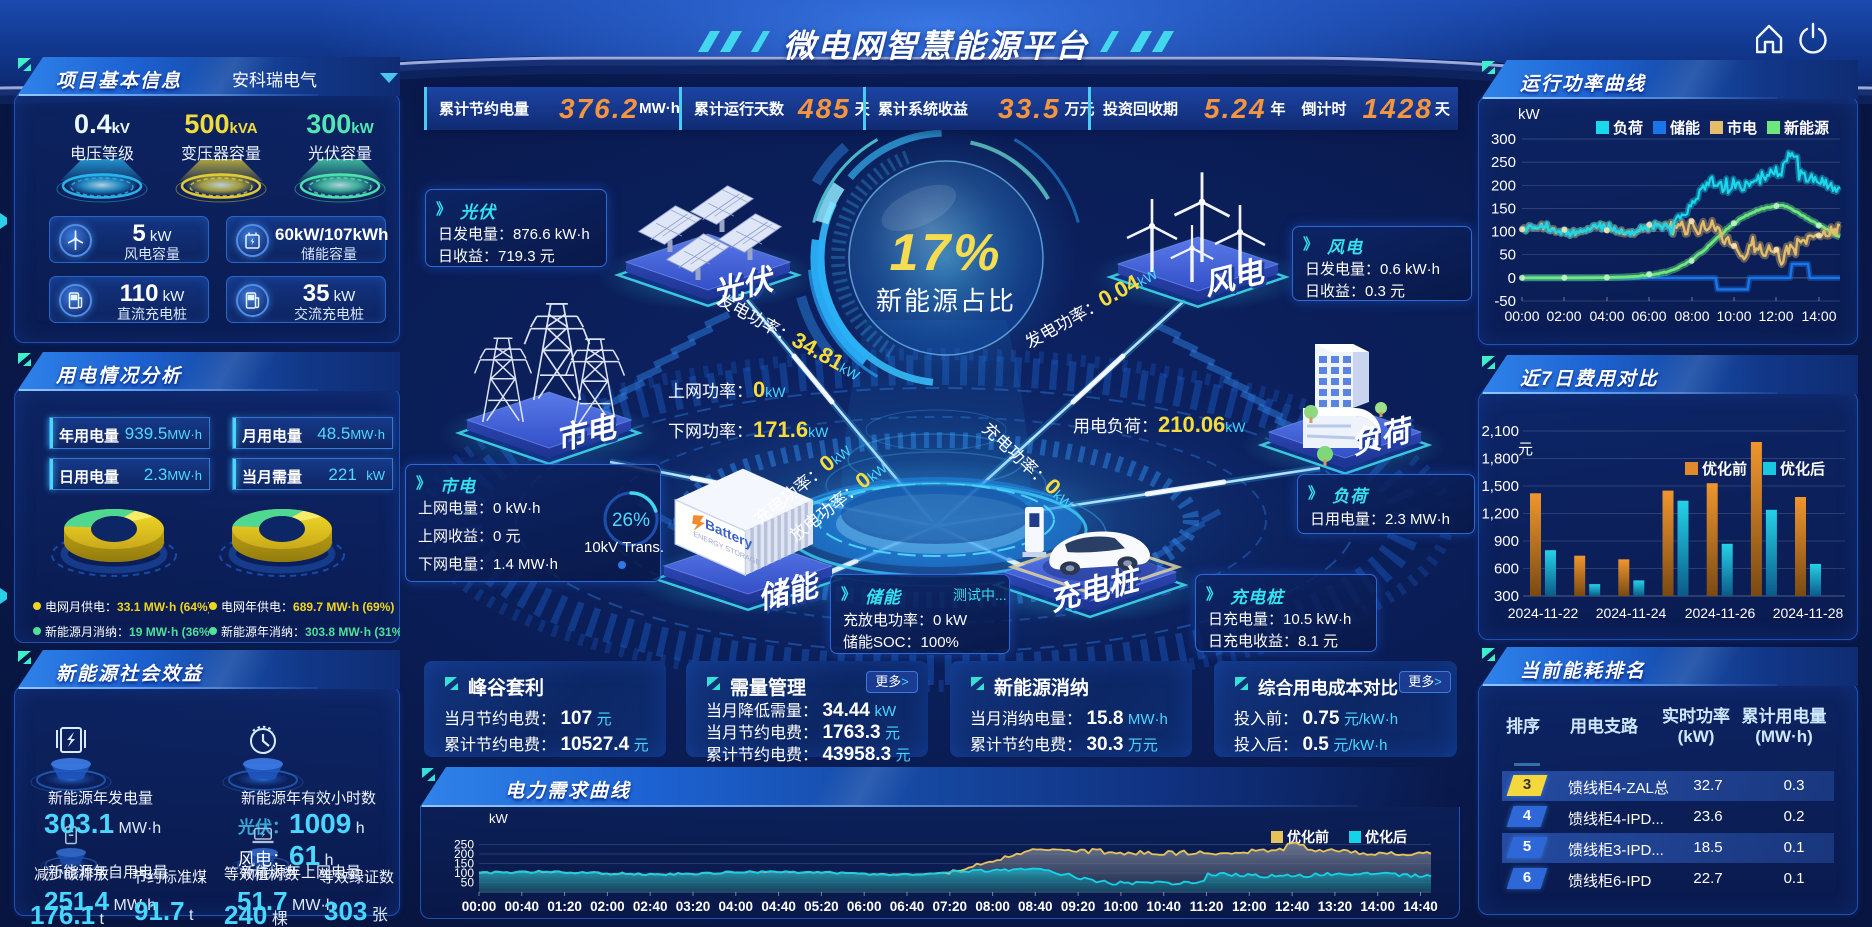  I want to click on svg-text: 08:40, so click(1035, 906).